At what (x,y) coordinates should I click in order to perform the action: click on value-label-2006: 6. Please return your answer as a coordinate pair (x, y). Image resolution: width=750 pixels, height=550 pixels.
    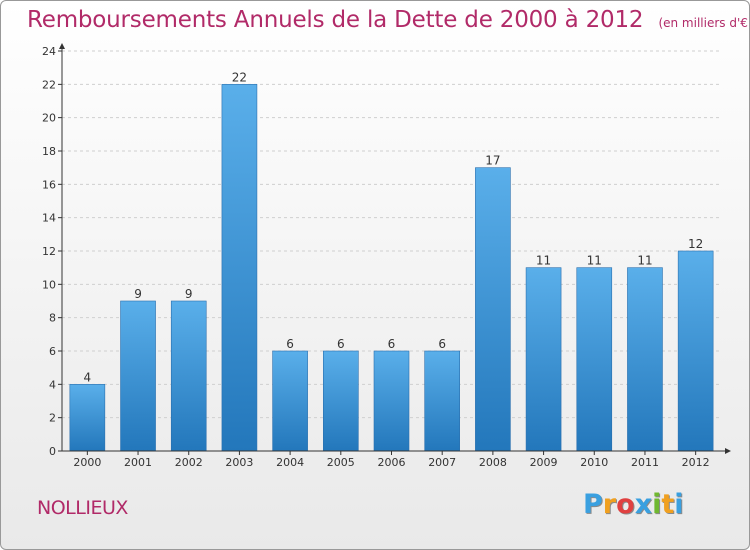
    Looking at the image, I should click on (392, 344).